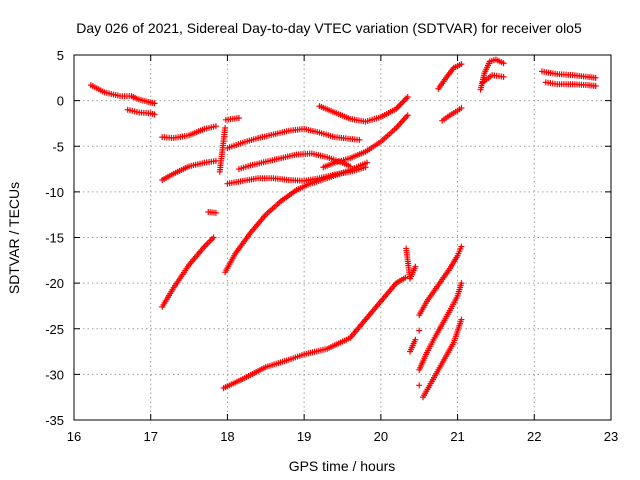 The image size is (640, 480). Describe the element at coordinates (457, 436) in the screenshot. I see `x-tick-label: 21` at that location.